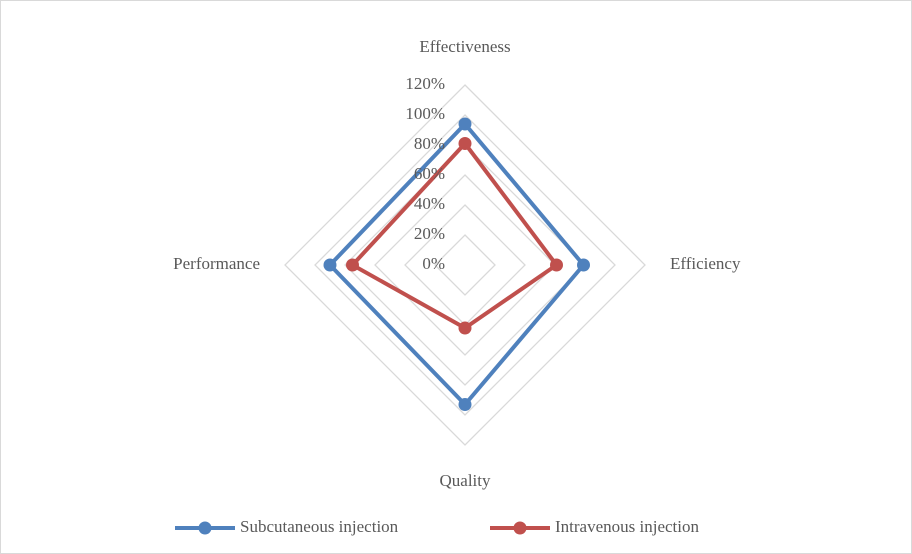  I want to click on tick-label: 40%, so click(429, 203).